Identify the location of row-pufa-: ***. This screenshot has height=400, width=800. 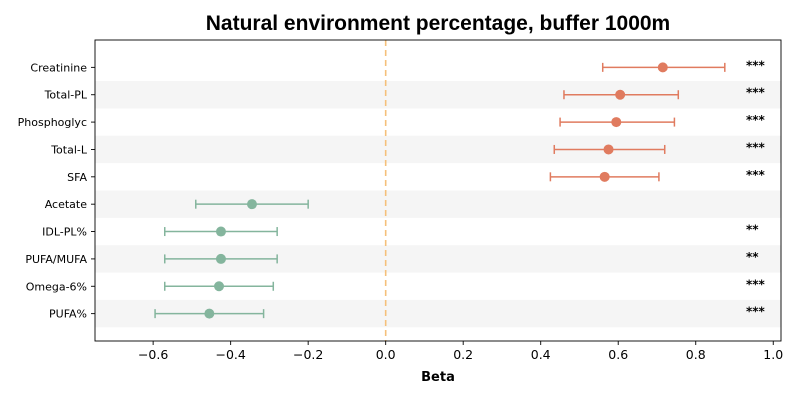
(460, 312).